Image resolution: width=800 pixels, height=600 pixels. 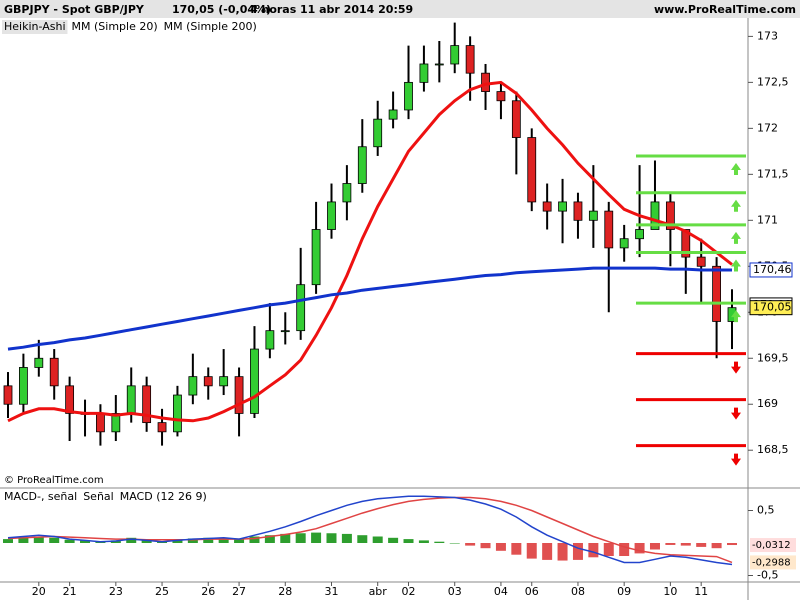 I want to click on x-tick-label: 25, so click(x=162, y=591).